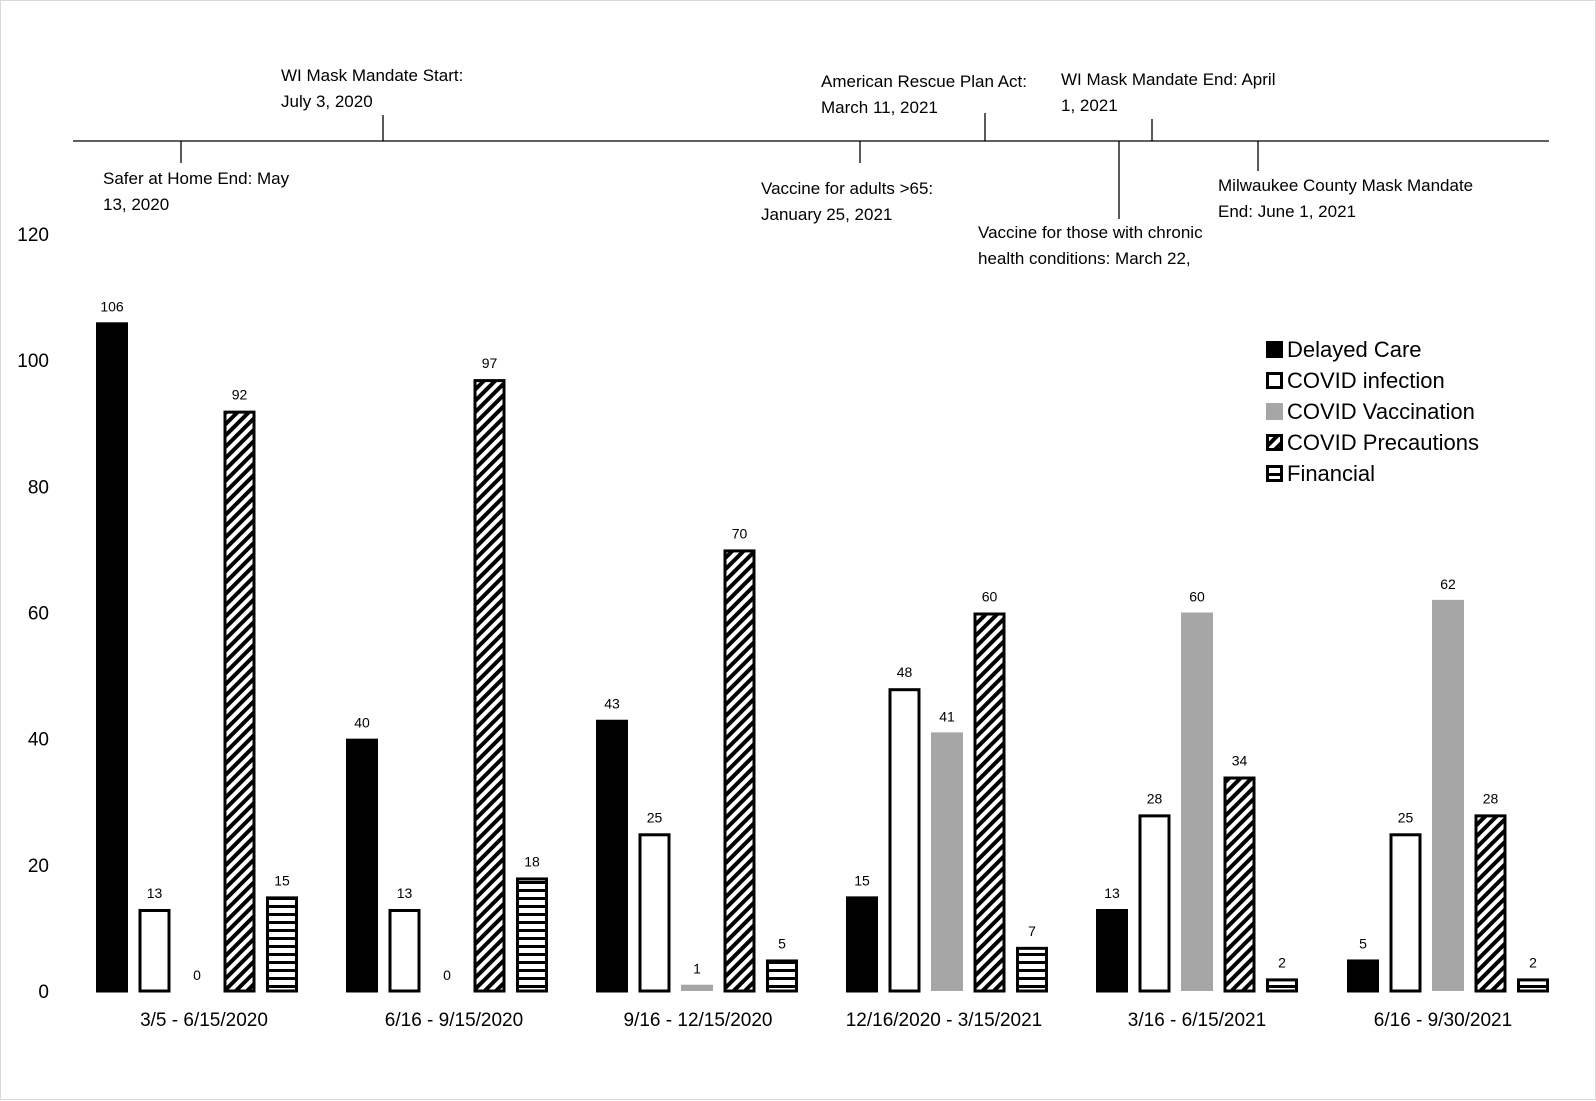 This screenshot has height=1101, width=1596. Describe the element at coordinates (43, 992) in the screenshot. I see `y-tick-label: 0` at that location.